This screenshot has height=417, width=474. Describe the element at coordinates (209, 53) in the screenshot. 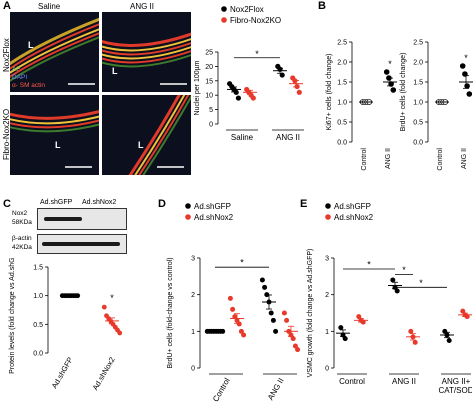

I see `y-tick-label: 25` at that location.